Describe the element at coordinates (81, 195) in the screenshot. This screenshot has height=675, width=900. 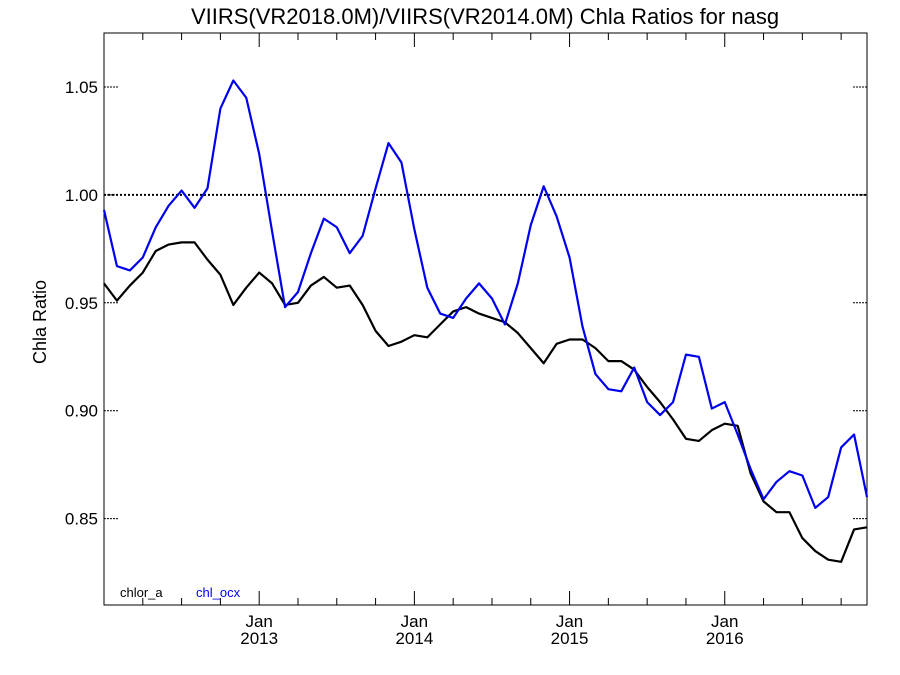
I see `y-tick-label: 1.00` at that location.